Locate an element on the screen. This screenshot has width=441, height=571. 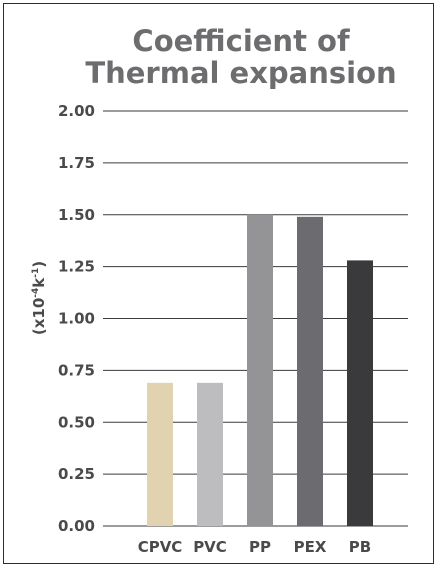
x-tick-label-pvc: PVC is located at coordinates (210, 547).